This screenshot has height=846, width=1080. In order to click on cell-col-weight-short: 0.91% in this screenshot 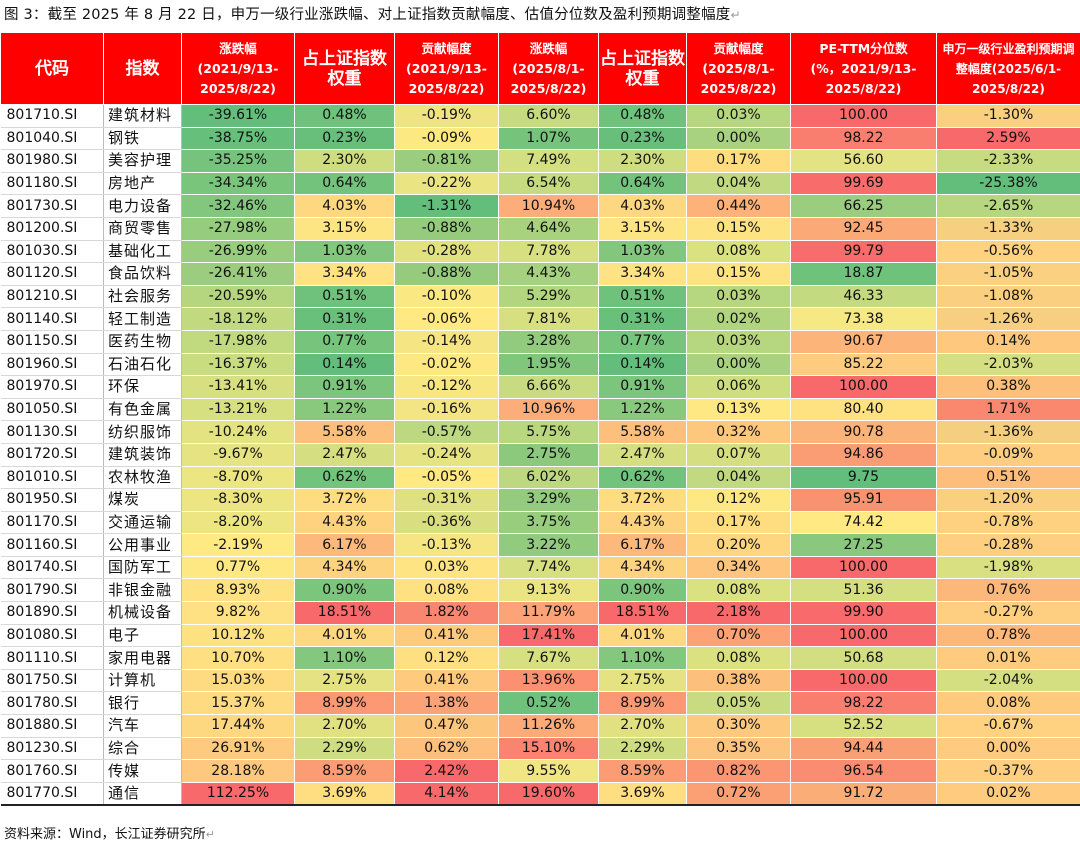, I will do `click(642, 387)`.